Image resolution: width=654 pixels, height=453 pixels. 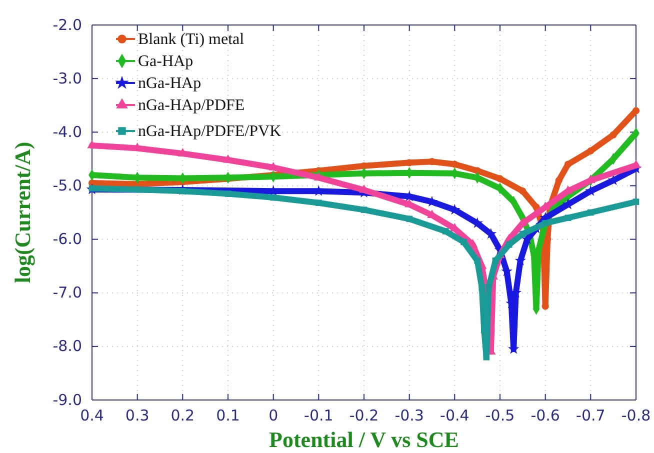 I want to click on legend-label: nGa-HAp, so click(x=170, y=83).